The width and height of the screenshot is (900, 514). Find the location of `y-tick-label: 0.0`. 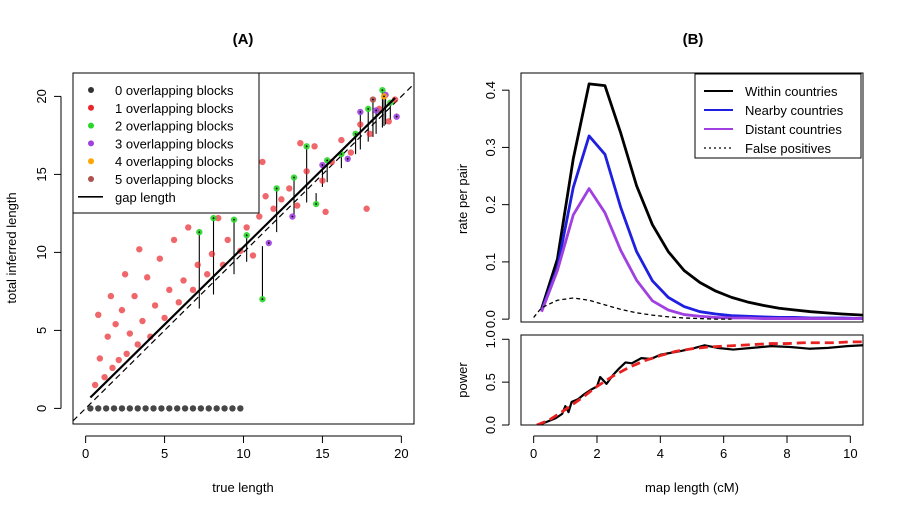

y-tick-label: 0.0 is located at coordinates (490, 425).